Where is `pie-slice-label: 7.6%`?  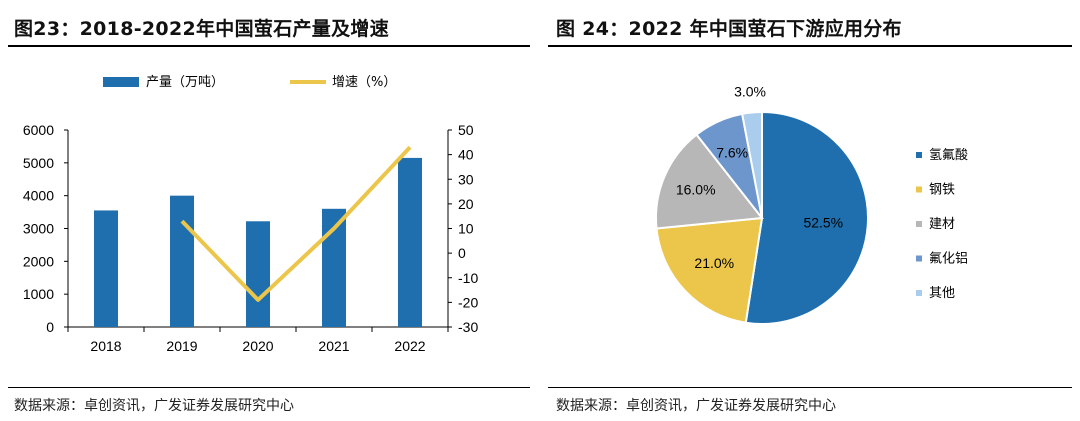 pie-slice-label: 7.6% is located at coordinates (732, 152).